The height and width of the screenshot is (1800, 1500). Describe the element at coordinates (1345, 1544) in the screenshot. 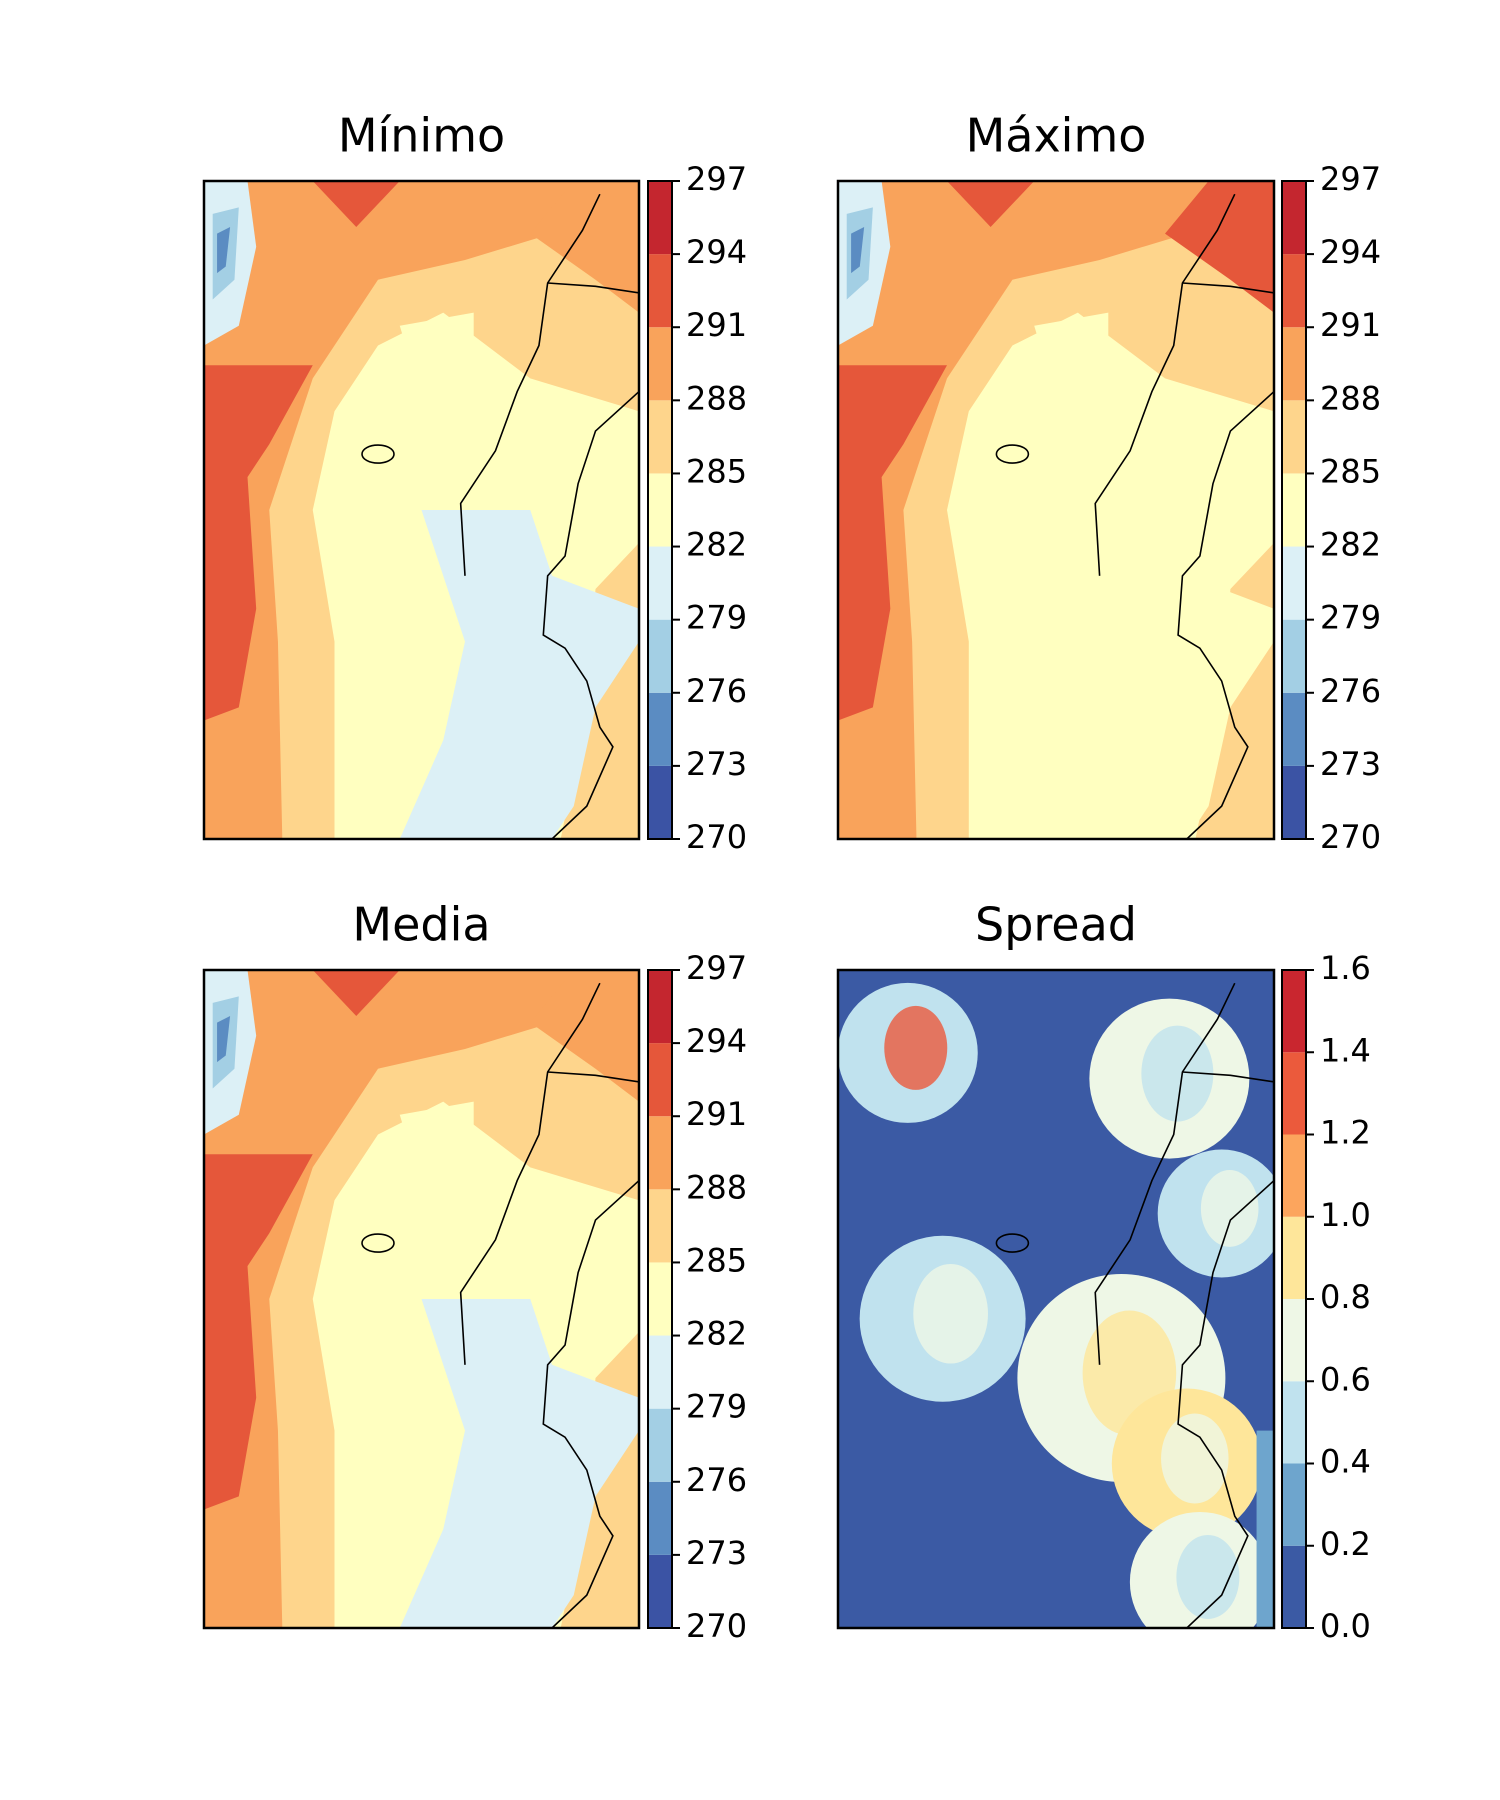

I see `colorbar-tick-label: 0.2` at that location.